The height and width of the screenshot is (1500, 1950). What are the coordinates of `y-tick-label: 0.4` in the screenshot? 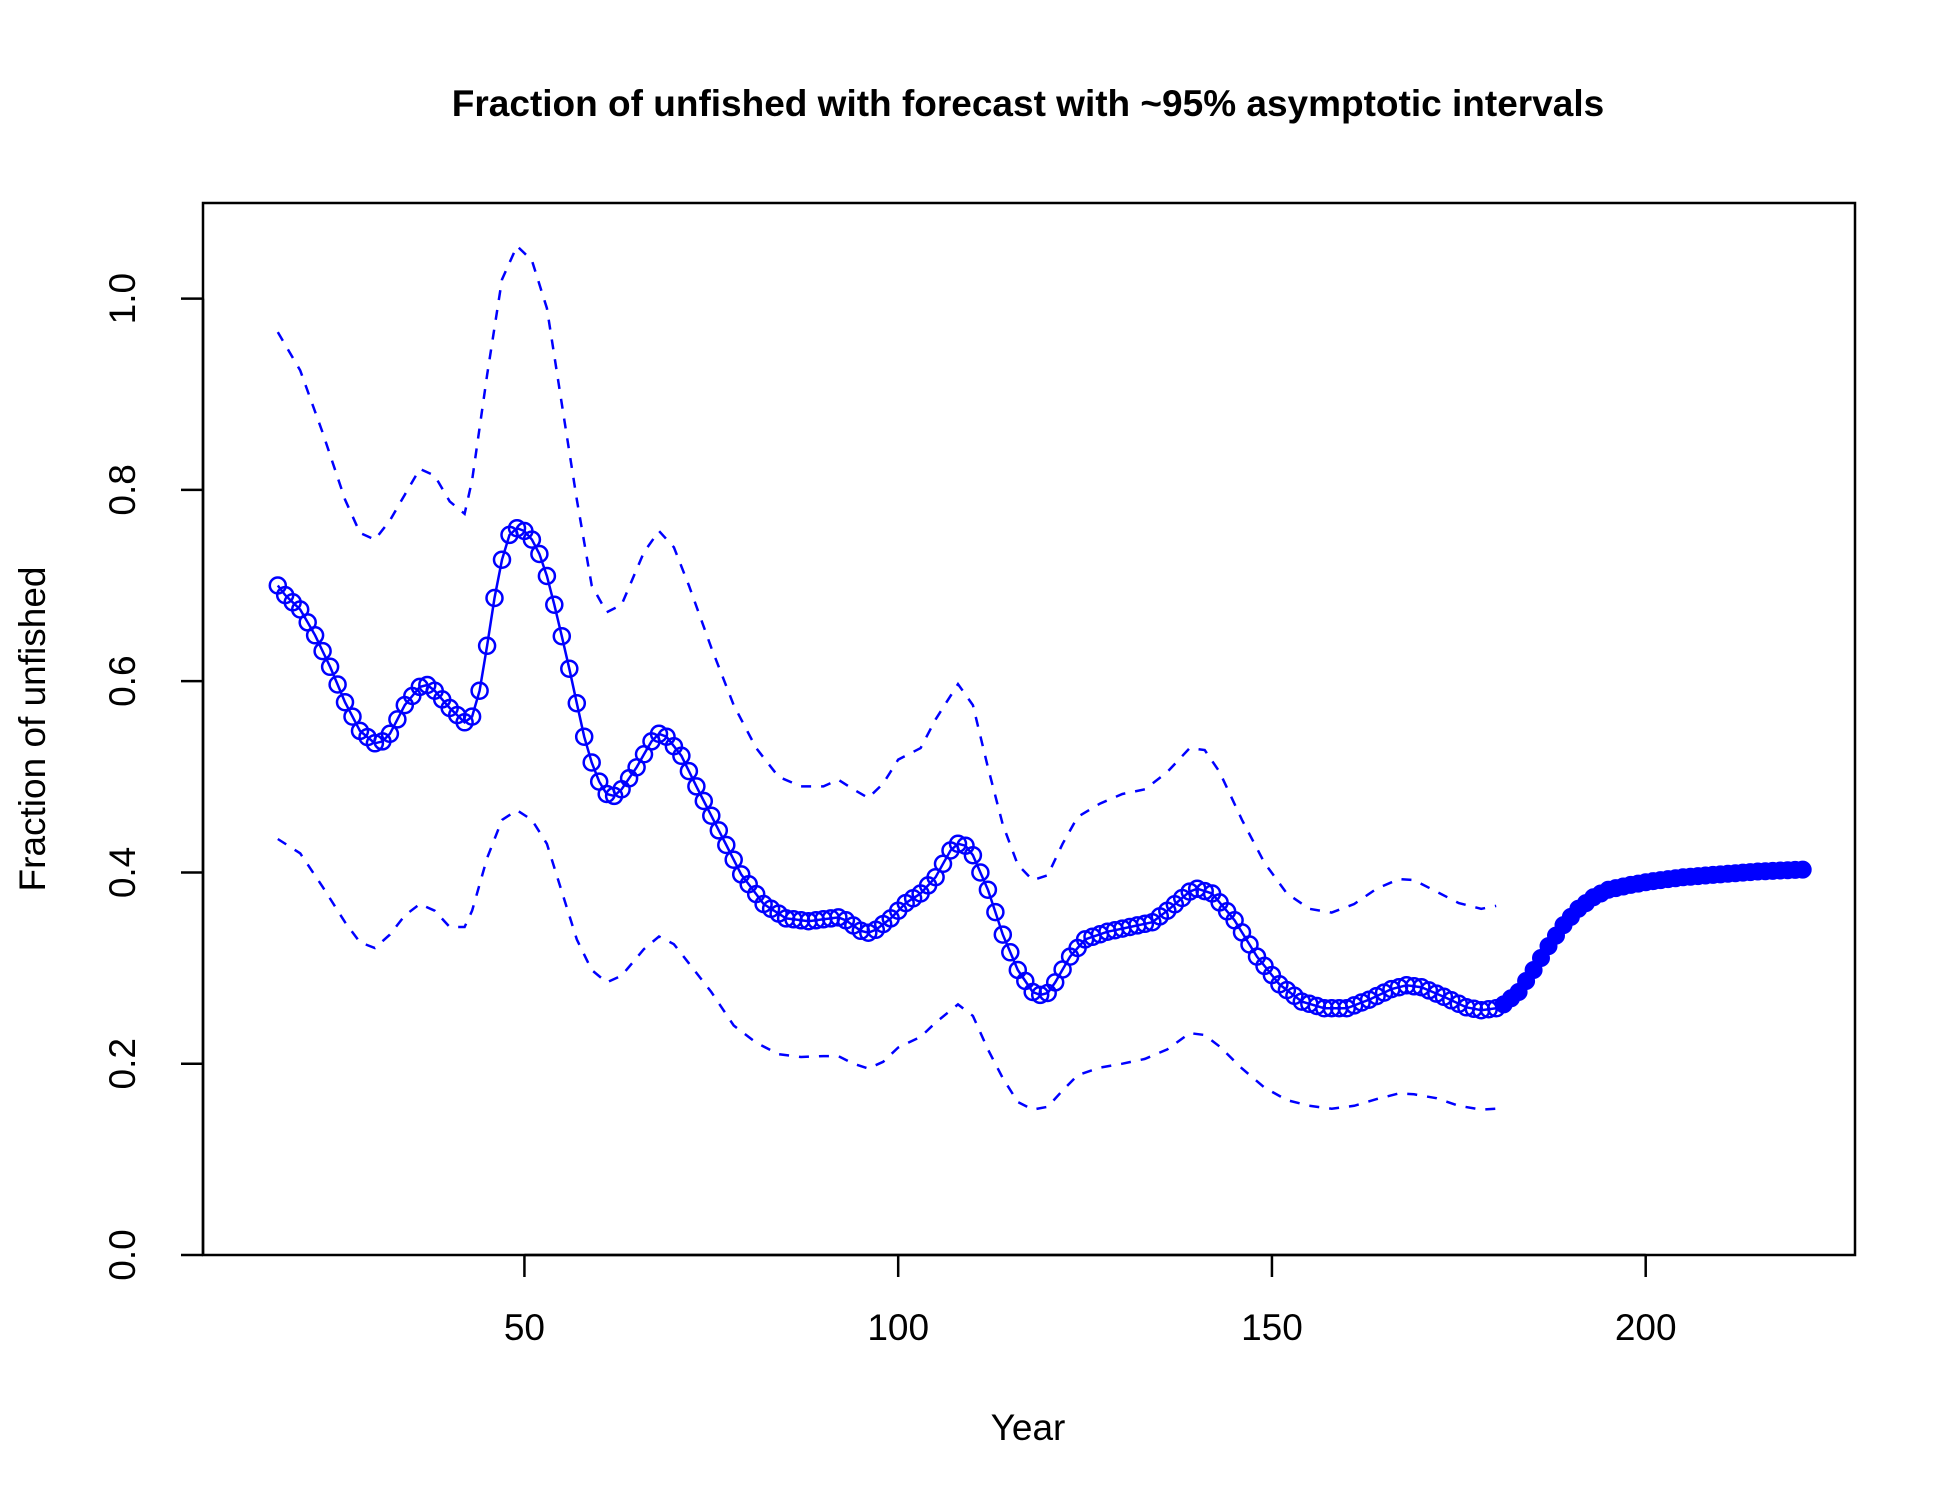 It's located at (122, 872).